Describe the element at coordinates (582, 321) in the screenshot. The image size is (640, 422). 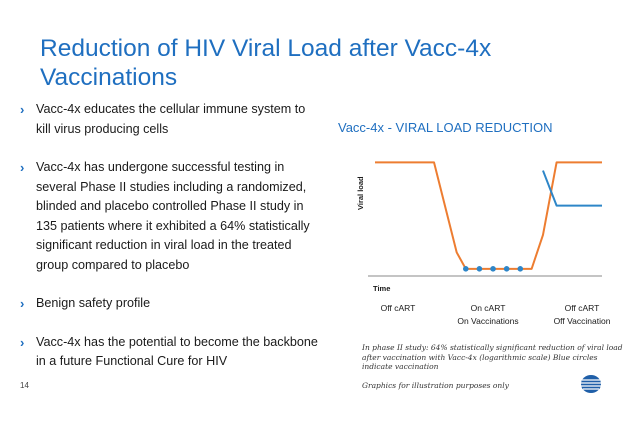
I see `phase-line2: Off Vaccination` at that location.